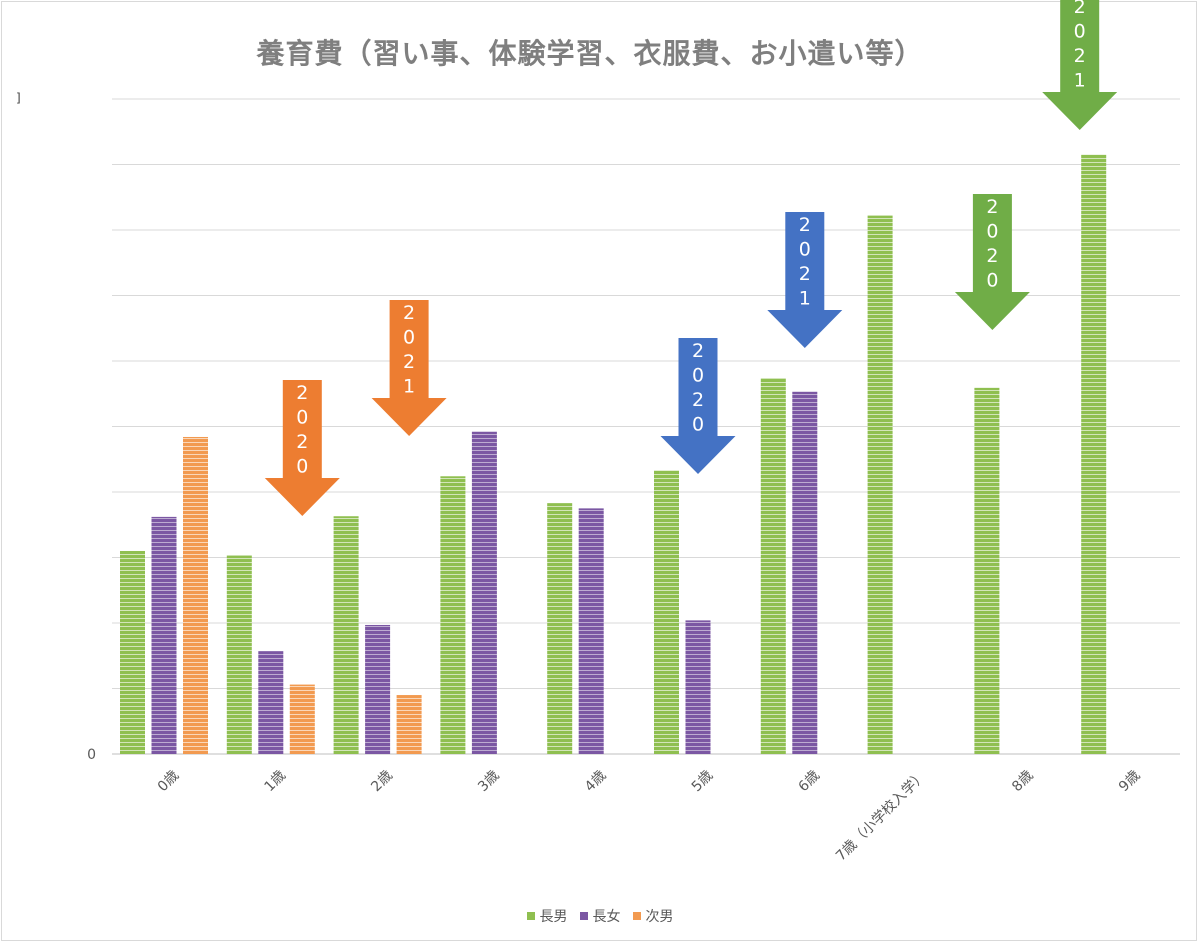 The height and width of the screenshot is (944, 1200). What do you see at coordinates (880, 485) in the screenshot?
I see `bar-長男-7` at bounding box center [880, 485].